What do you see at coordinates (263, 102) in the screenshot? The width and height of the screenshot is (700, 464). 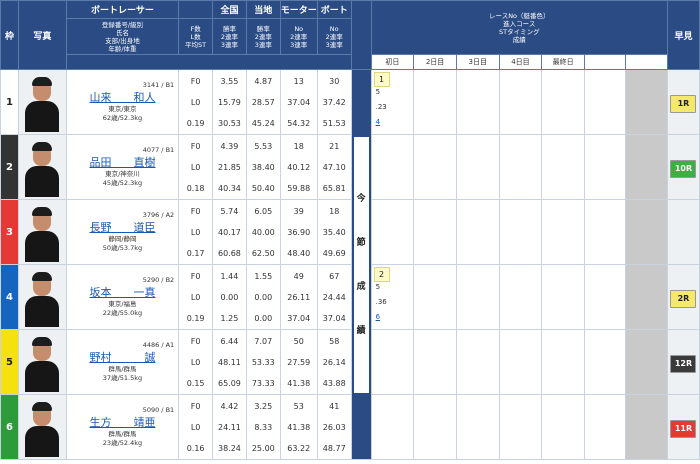 I see `local-value-2: 28.57` at bounding box center [263, 102].